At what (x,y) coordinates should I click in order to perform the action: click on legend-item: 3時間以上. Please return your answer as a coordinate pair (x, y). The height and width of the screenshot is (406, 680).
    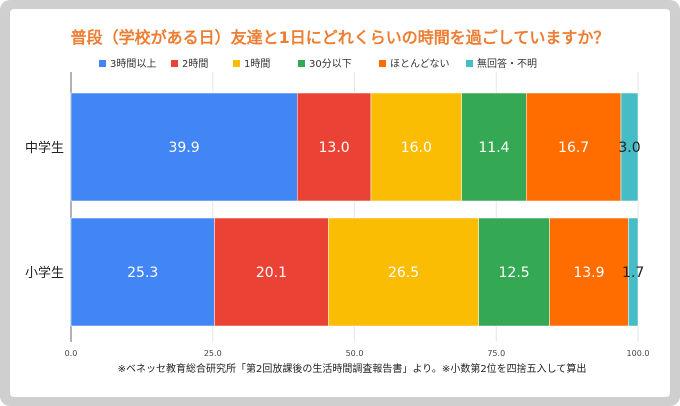
    Looking at the image, I should click on (127, 64).